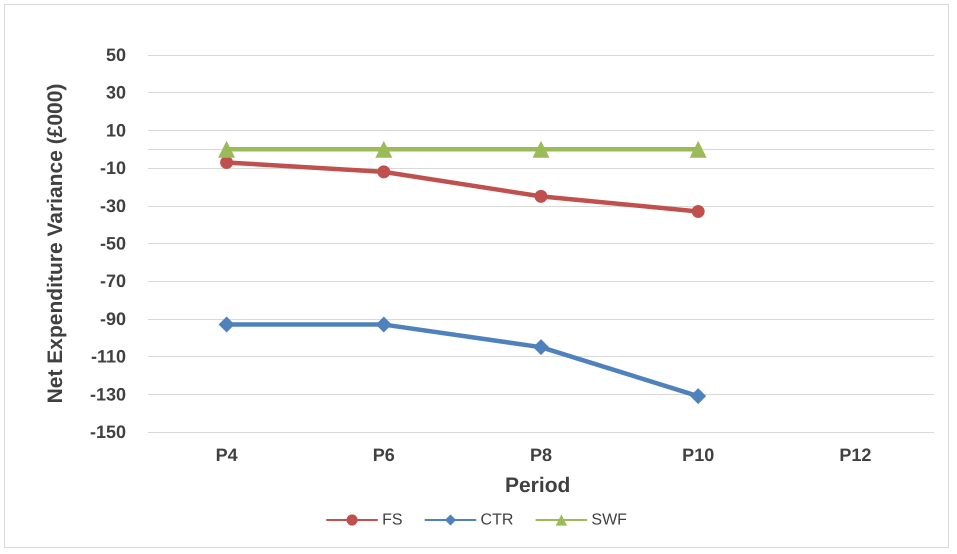  Describe the element at coordinates (392, 520) in the screenshot. I see `legend-label: FS` at that location.